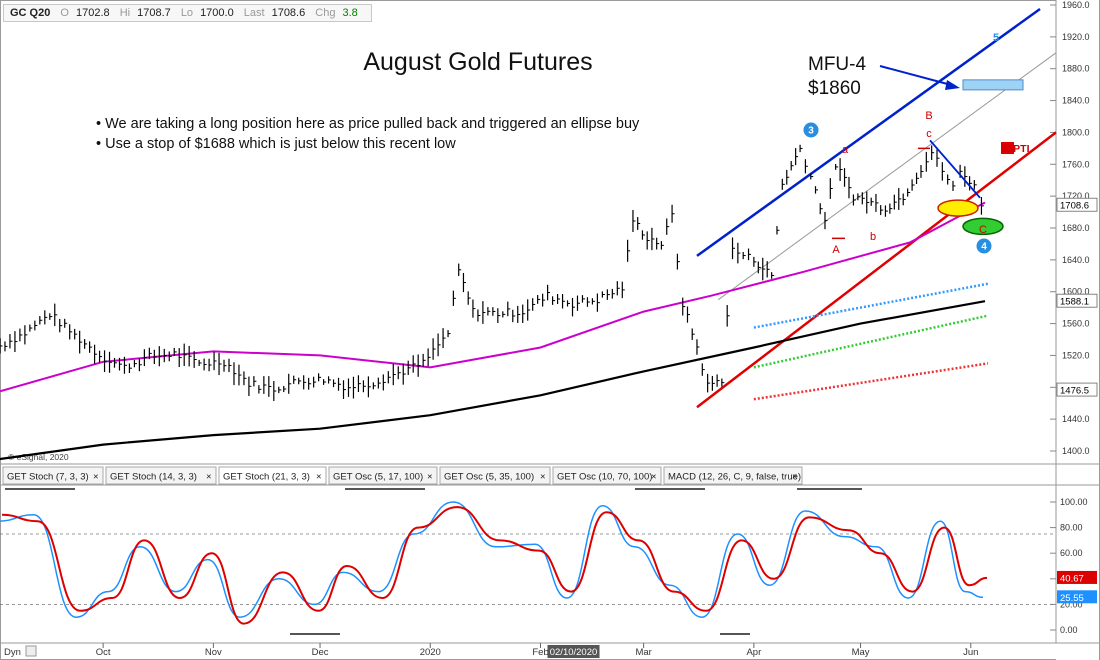 The image size is (1100, 660). I want to click on price-tick-label: 1920.0, so click(1076, 37).